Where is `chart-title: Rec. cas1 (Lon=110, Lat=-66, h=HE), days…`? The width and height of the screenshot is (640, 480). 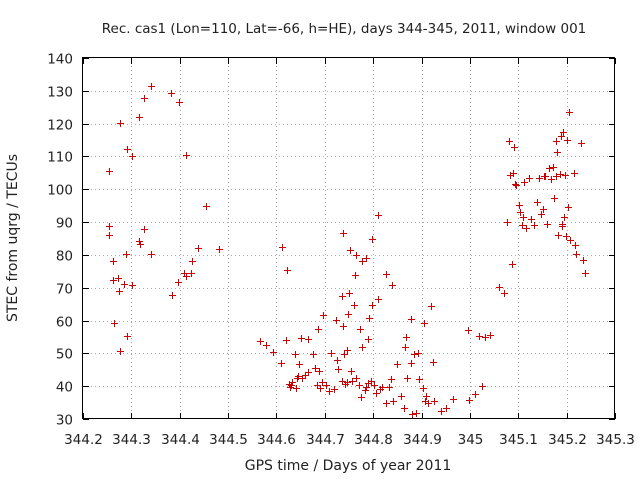 chart-title: Rec. cas1 (Lon=110, Lat=-66, h=HE), days… is located at coordinates (344, 29).